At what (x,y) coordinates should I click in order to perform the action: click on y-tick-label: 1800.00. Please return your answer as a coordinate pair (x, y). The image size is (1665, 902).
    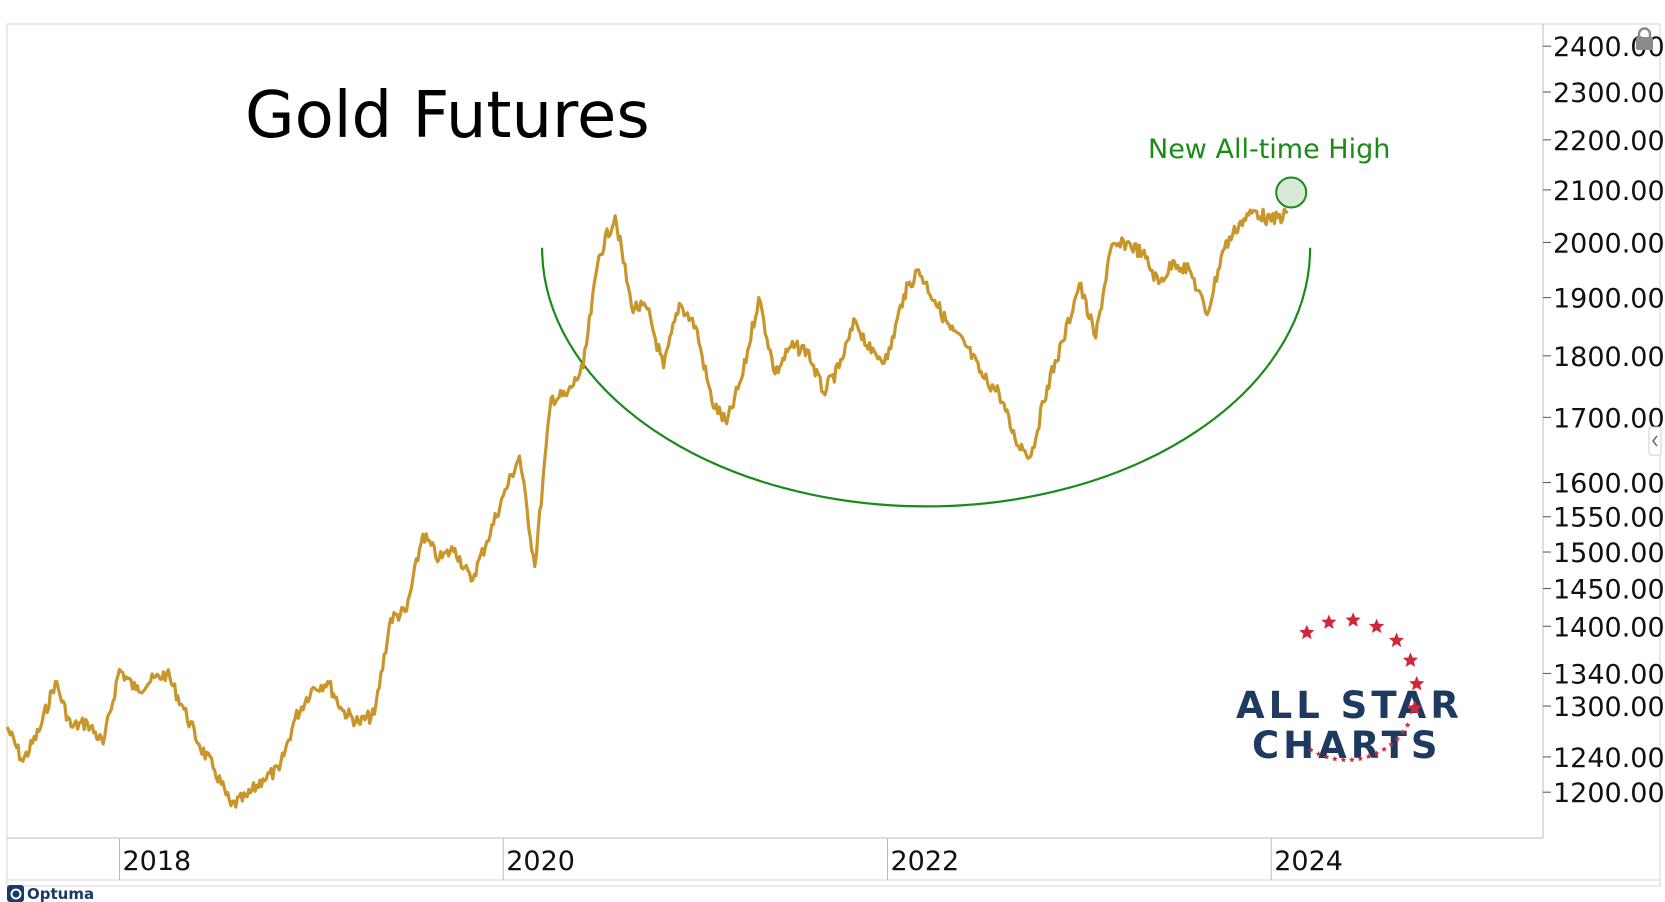
    Looking at the image, I should click on (1609, 357).